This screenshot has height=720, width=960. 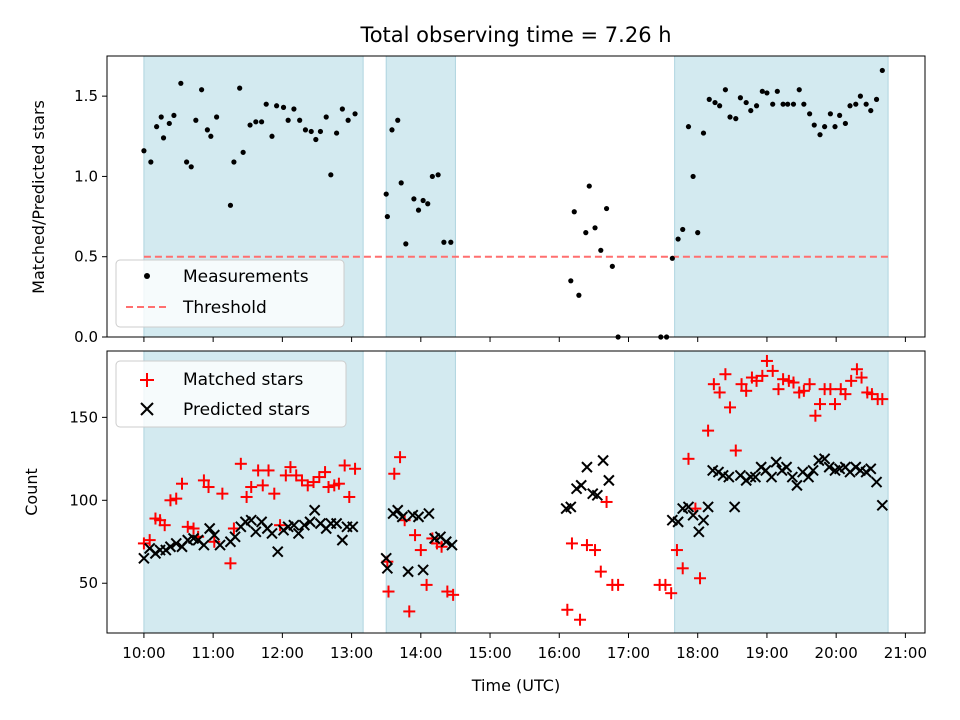 I want to click on legend-predicted-label: Predicted stars, so click(x=246, y=410).